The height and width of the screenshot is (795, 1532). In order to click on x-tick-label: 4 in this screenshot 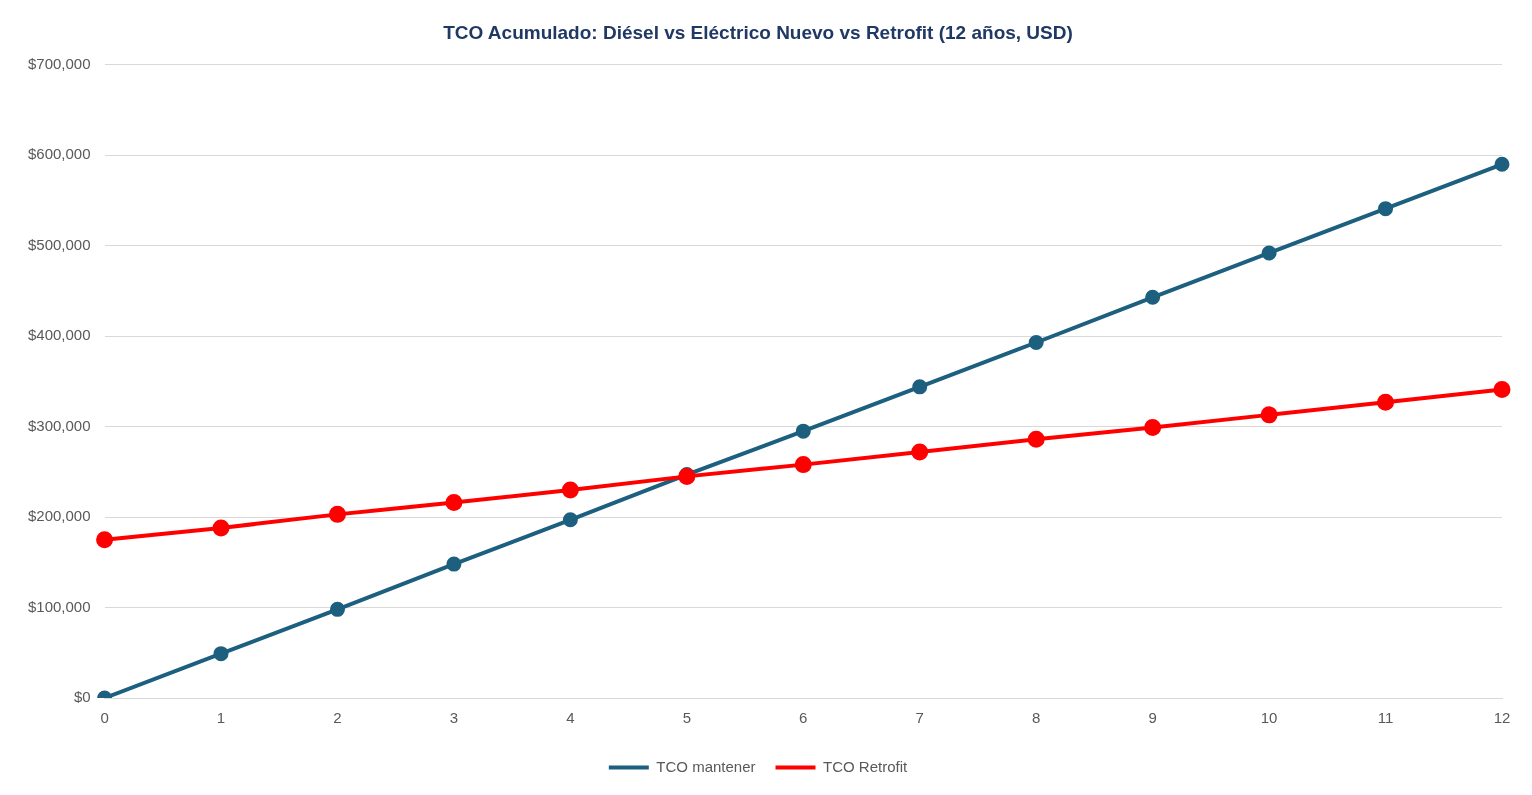, I will do `click(570, 718)`.